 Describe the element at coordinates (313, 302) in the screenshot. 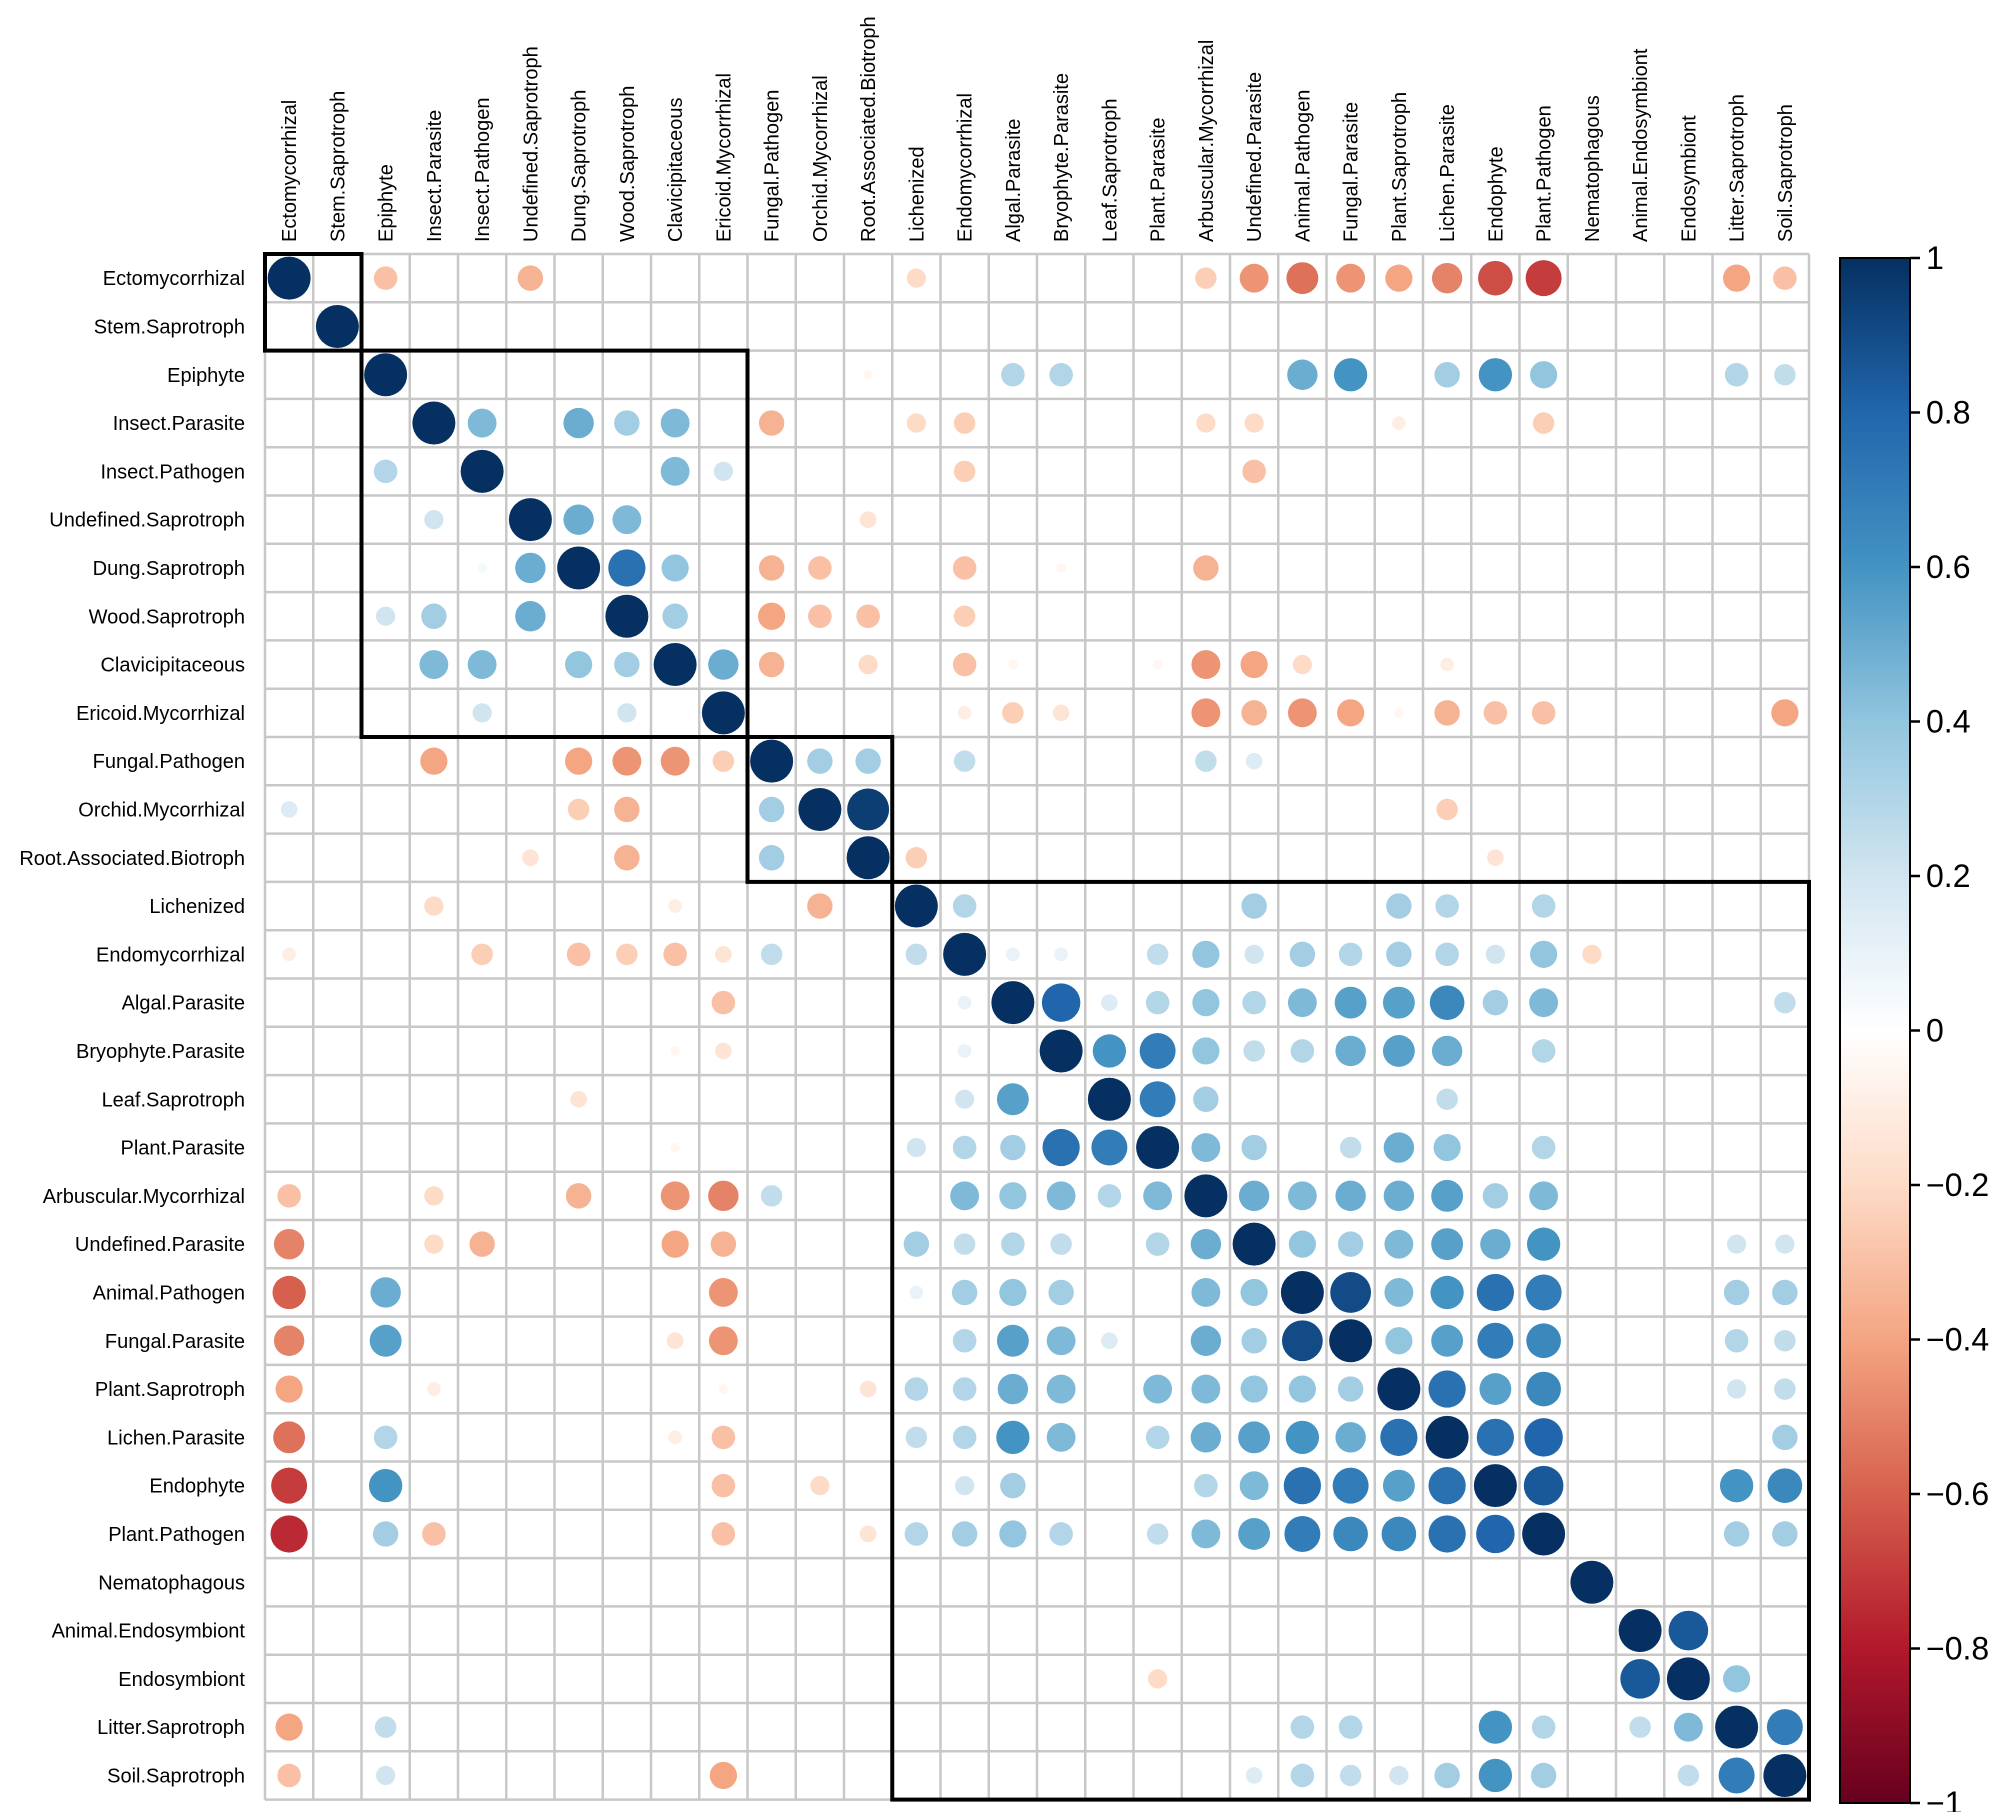

I see `cluster-box` at that location.